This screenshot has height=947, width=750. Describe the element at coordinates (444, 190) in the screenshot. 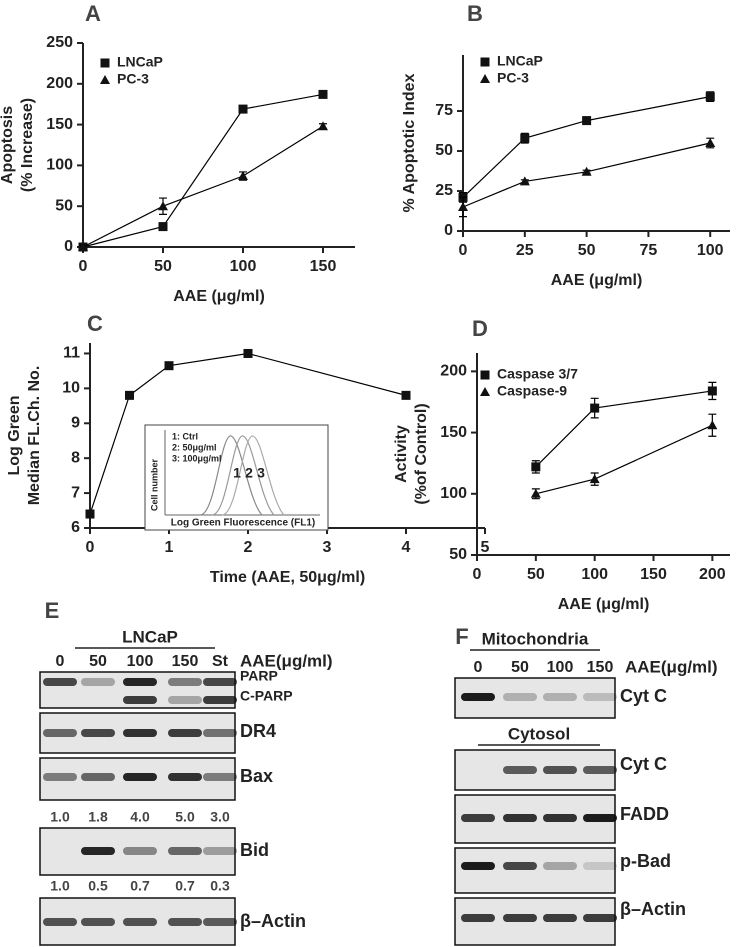

I see `y-tick-label: 25` at that location.